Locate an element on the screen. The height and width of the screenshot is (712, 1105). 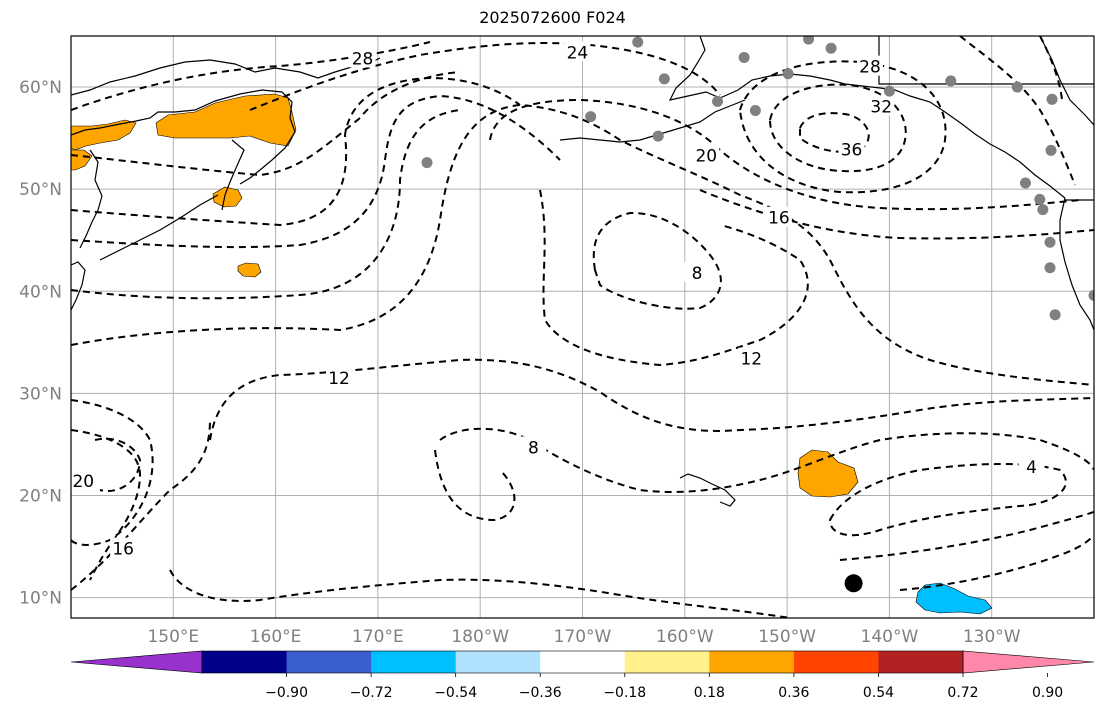
colorbar-tick-label: 0.54 is located at coordinates (878, 693).